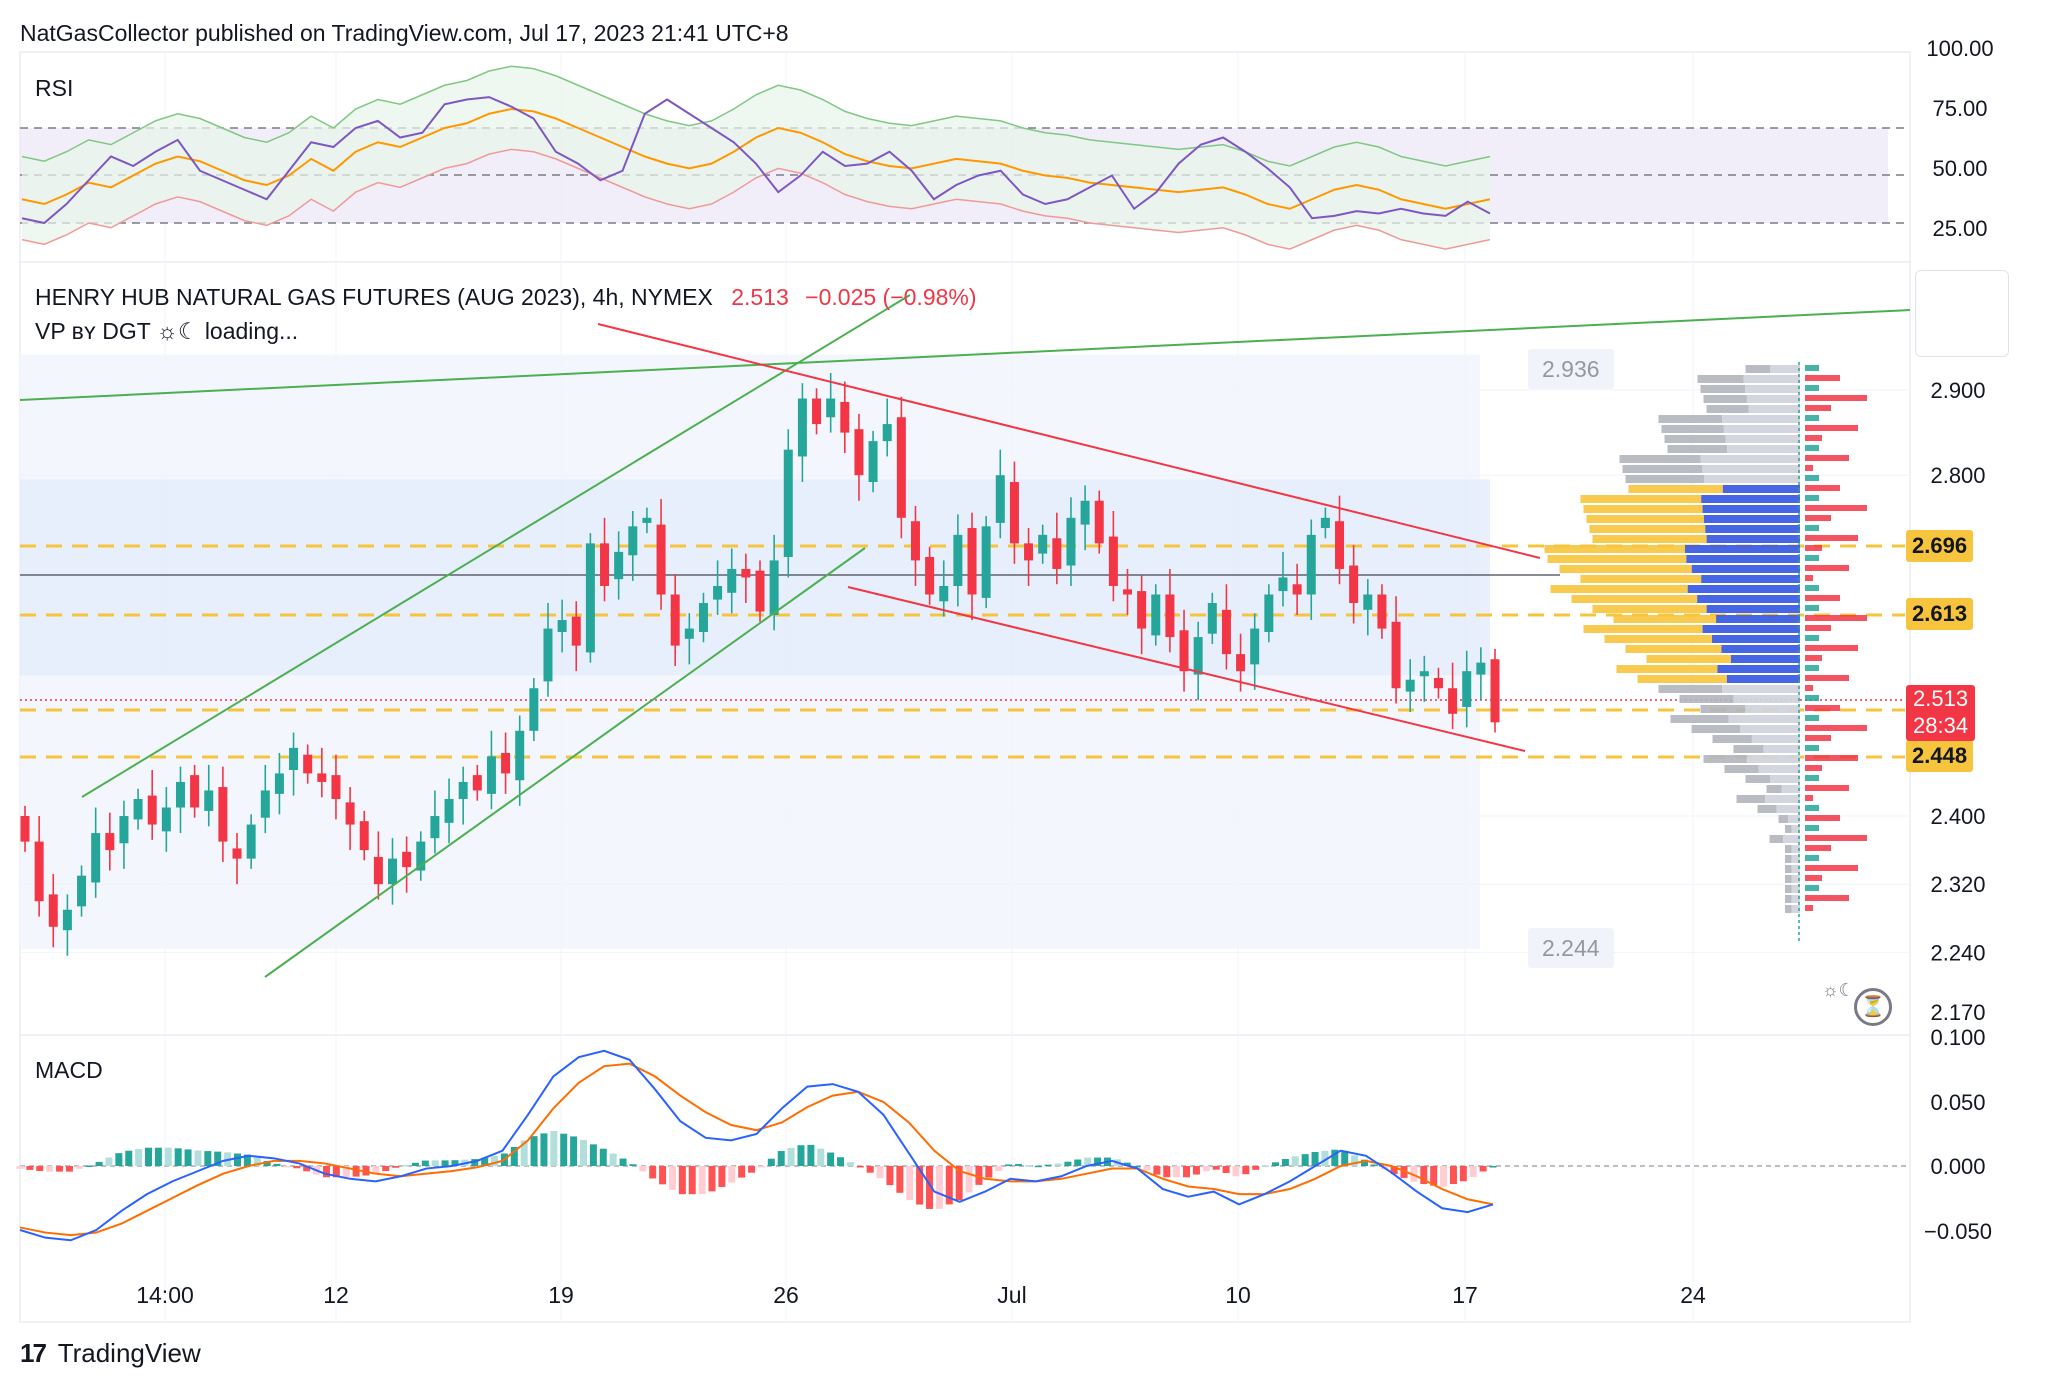  I want to click on rsi-axis-tick: 50.00, so click(1959, 168).